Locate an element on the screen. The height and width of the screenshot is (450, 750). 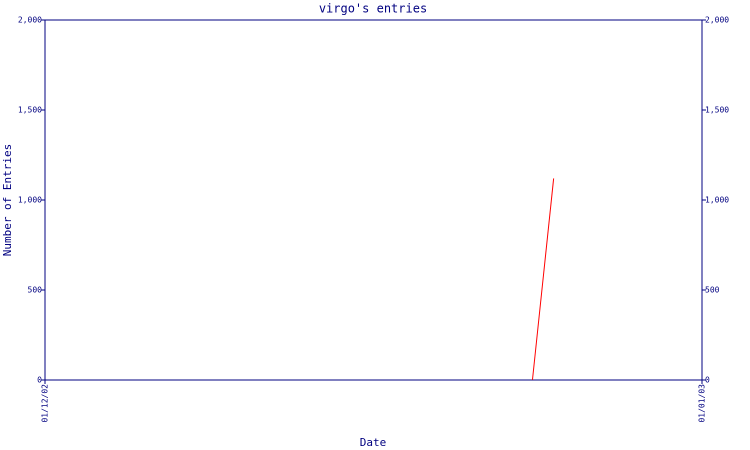
y-tick-label: 1,500 is located at coordinates (30, 110).